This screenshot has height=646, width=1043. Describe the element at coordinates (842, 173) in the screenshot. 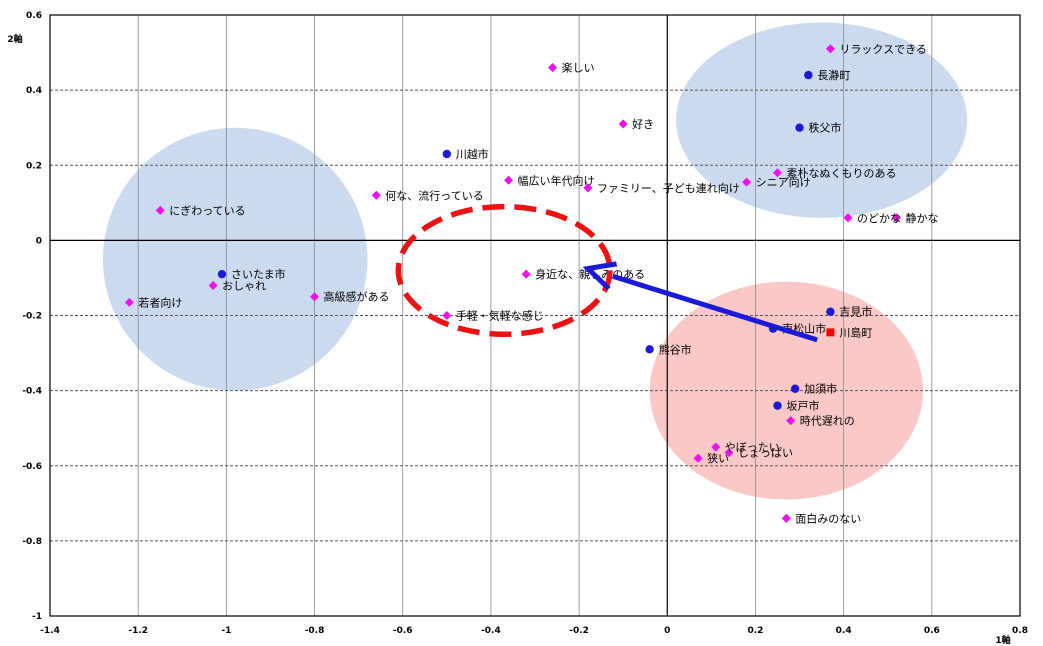

I see `adjective-point-label: 素朴なぬくもりのある` at that location.